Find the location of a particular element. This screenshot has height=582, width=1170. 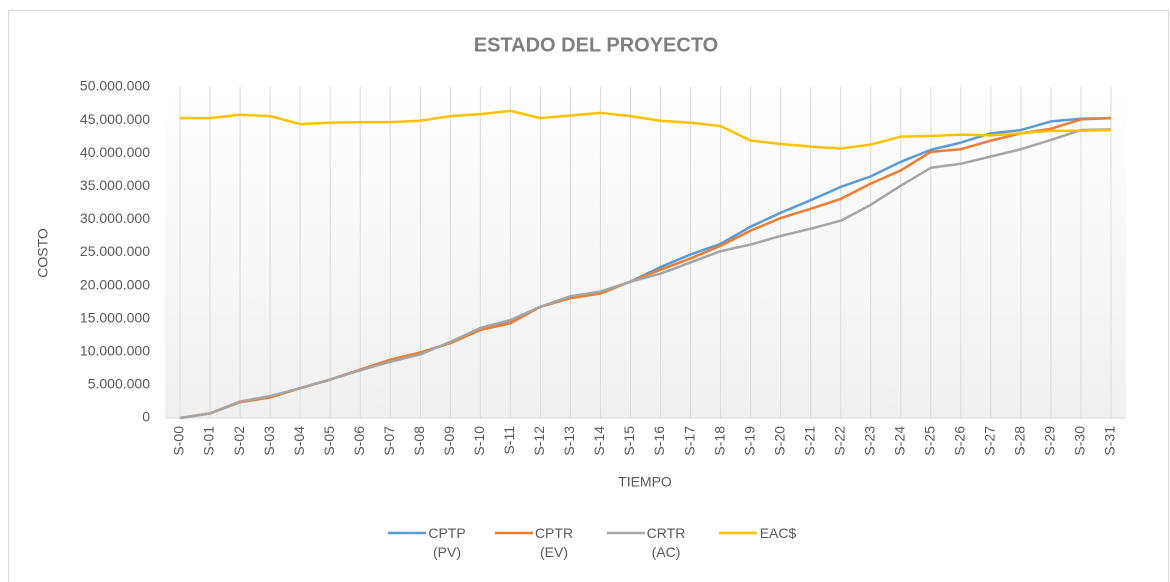

x-tick-label: S-16 is located at coordinates (659, 441).